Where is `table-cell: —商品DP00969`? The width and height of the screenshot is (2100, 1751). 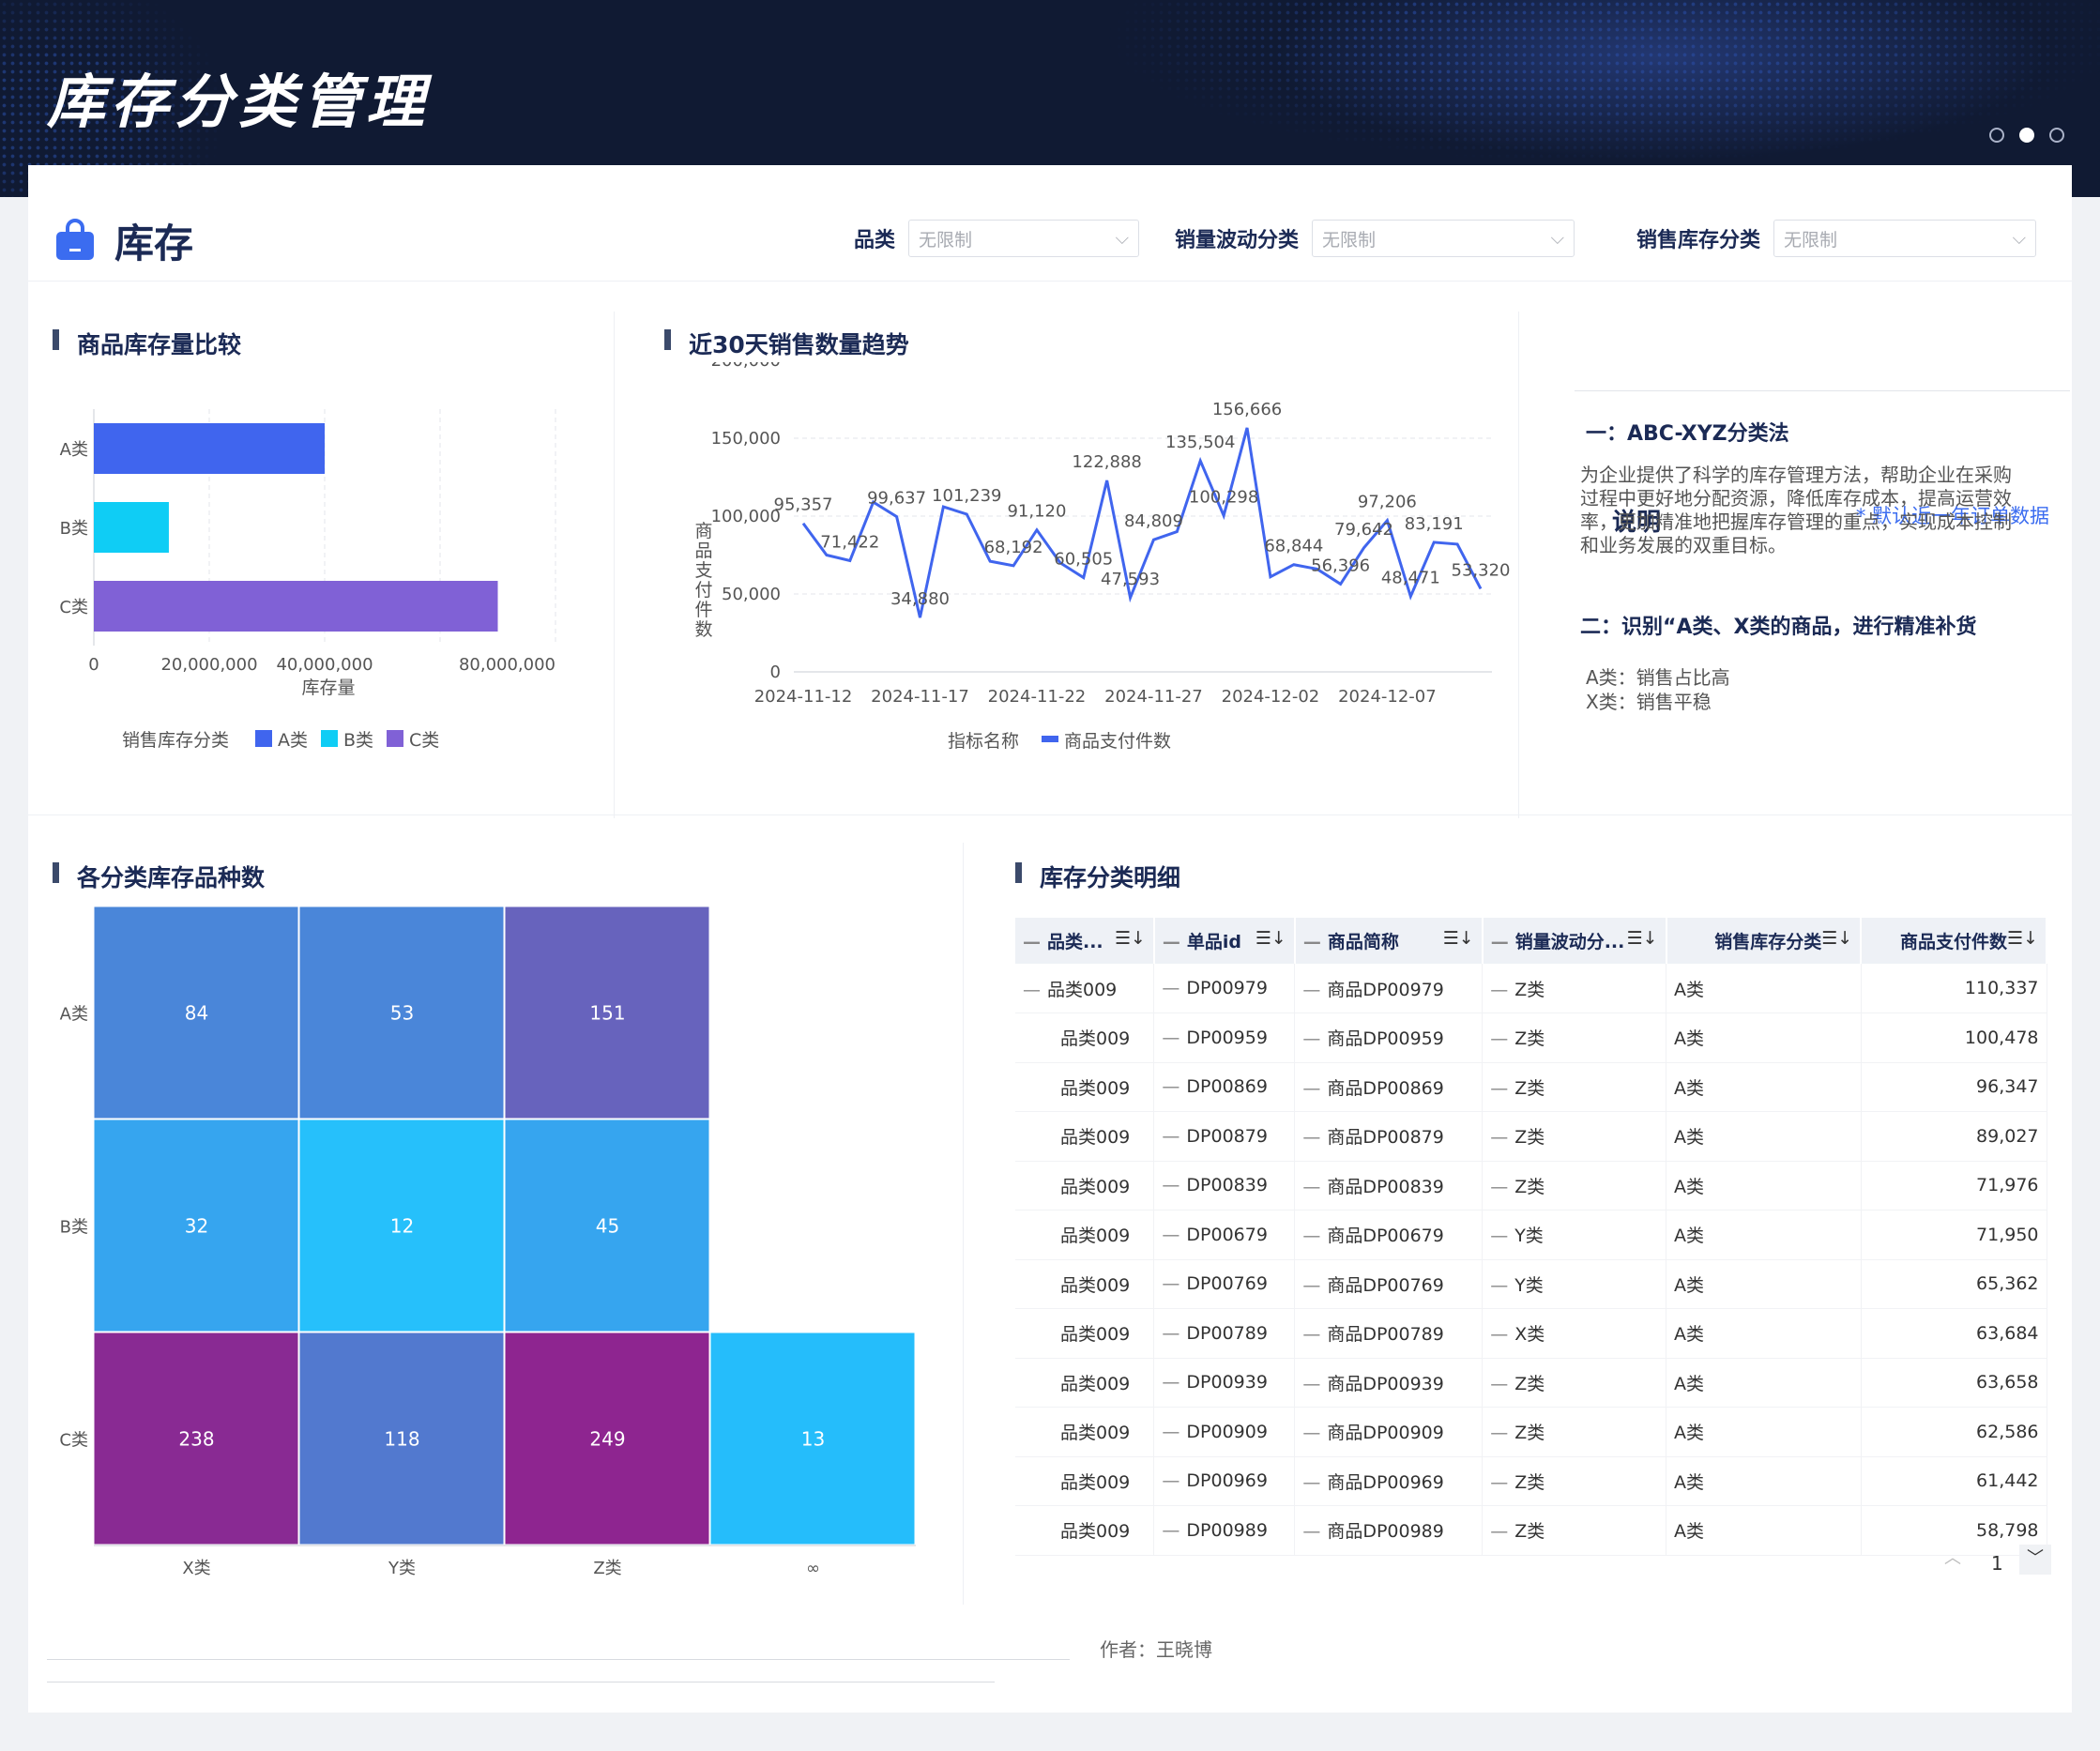 table-cell: —商品DP00969 is located at coordinates (1389, 1481).